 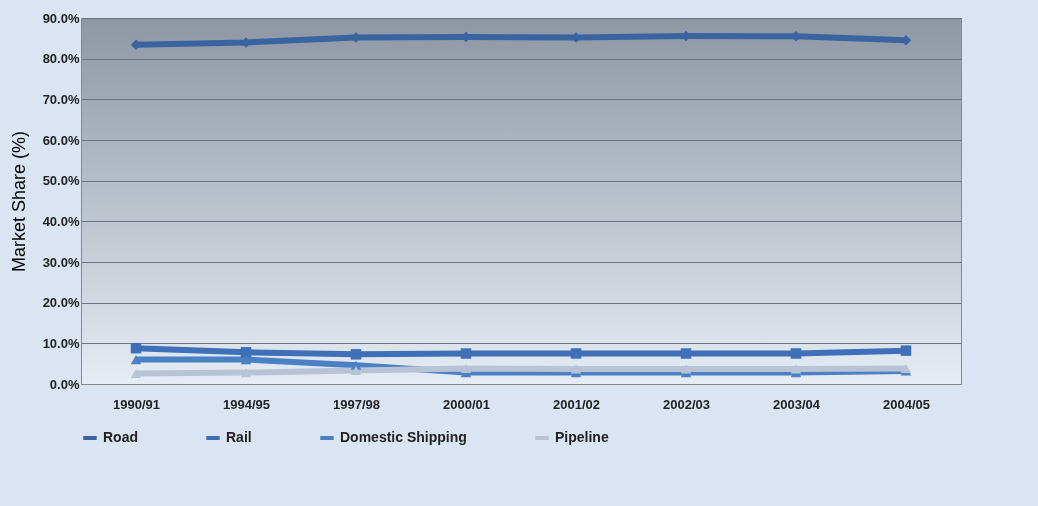 I want to click on y-tick-label: 40.0%, so click(x=61, y=221).